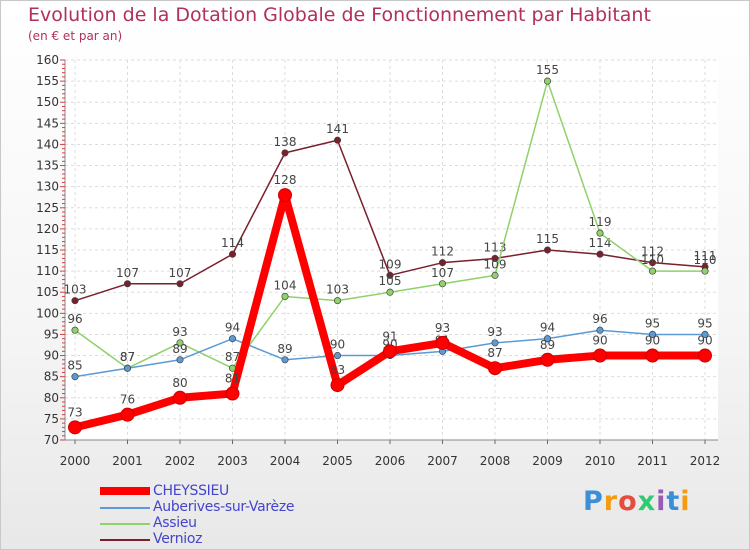 The height and width of the screenshot is (550, 750). What do you see at coordinates (127, 357) in the screenshot?
I see `data-label-auberives-sur-var-ze-2001: 87` at bounding box center [127, 357].